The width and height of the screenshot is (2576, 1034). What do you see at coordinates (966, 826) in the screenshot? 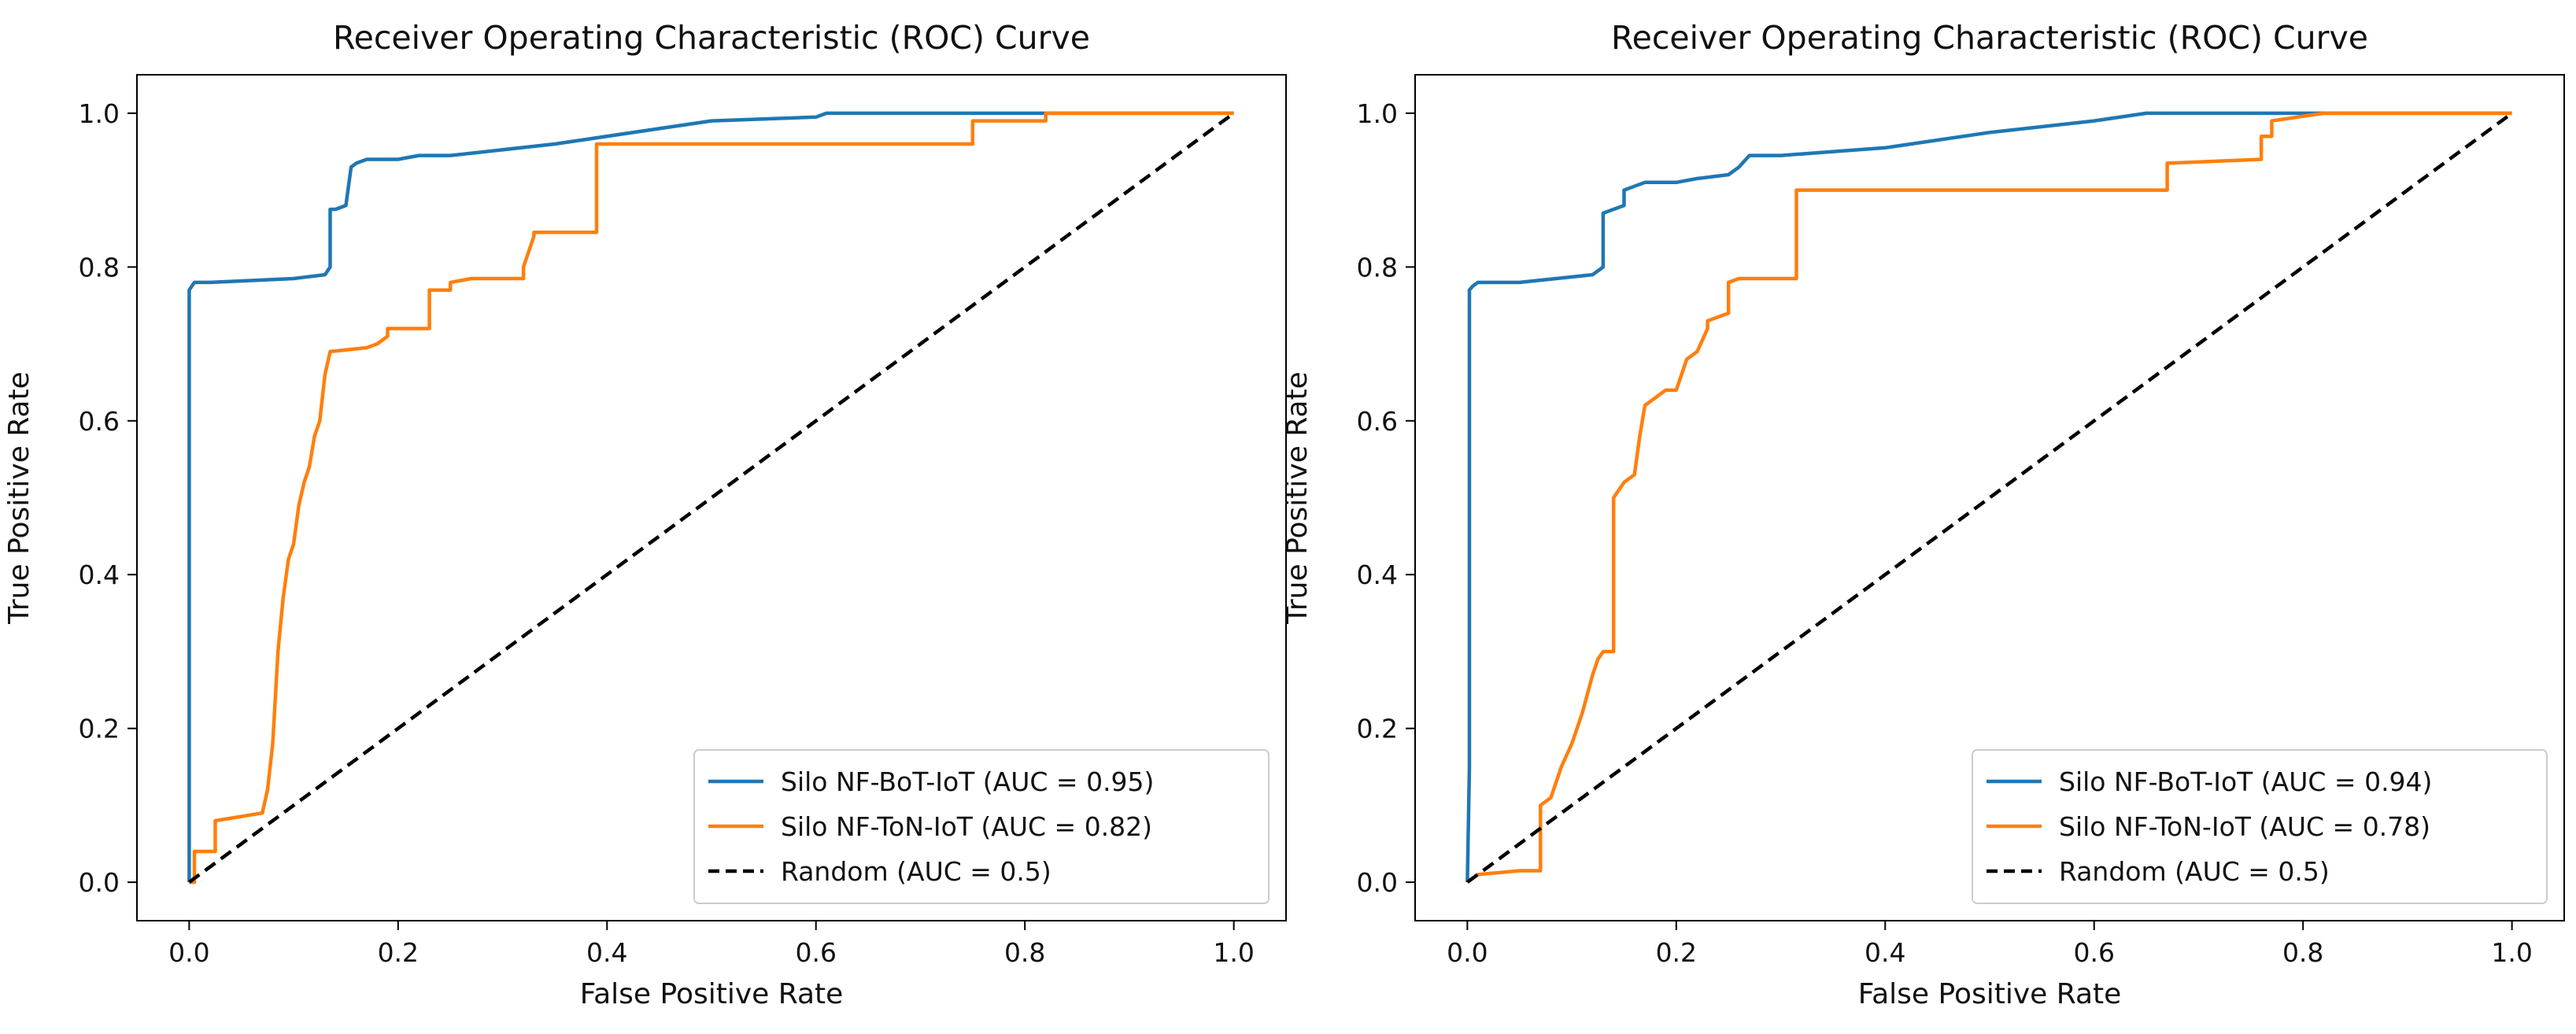
I see `legend-label-2: Silo NF-ToN-IoT (AUC = 0.82)` at bounding box center [966, 826].